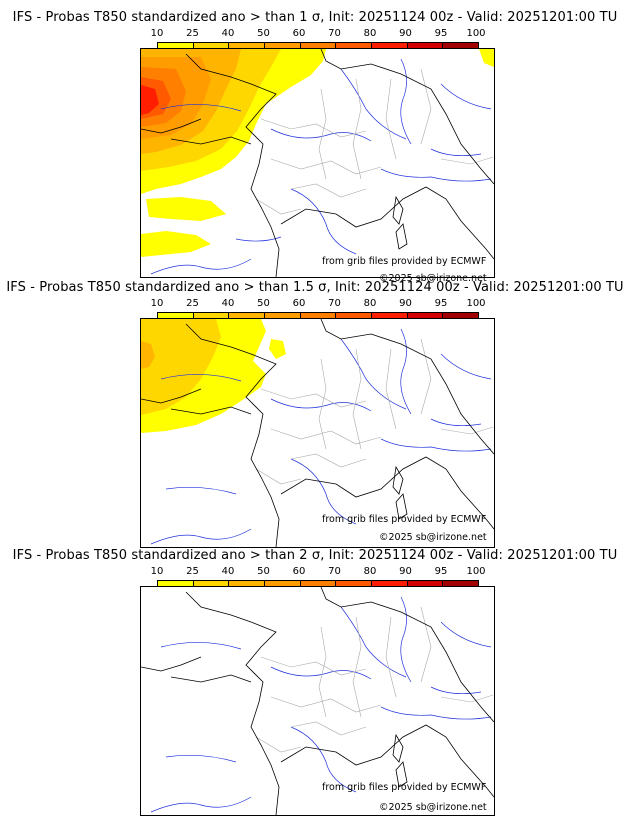  I want to click on prob-area-10-sw, so click(176, 244).